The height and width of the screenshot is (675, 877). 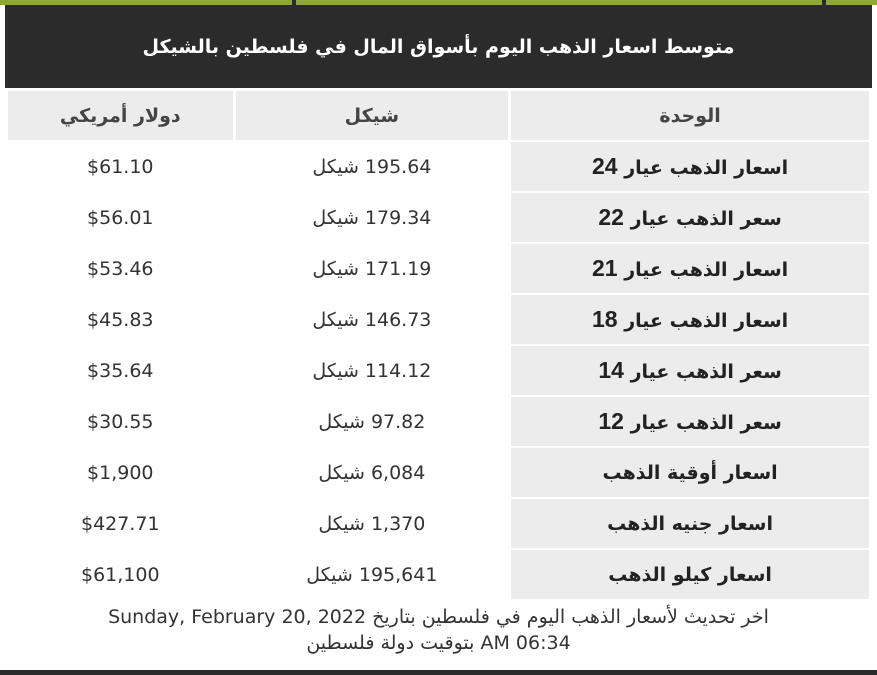 I want to click on header-ils: شيكل, so click(x=372, y=115).